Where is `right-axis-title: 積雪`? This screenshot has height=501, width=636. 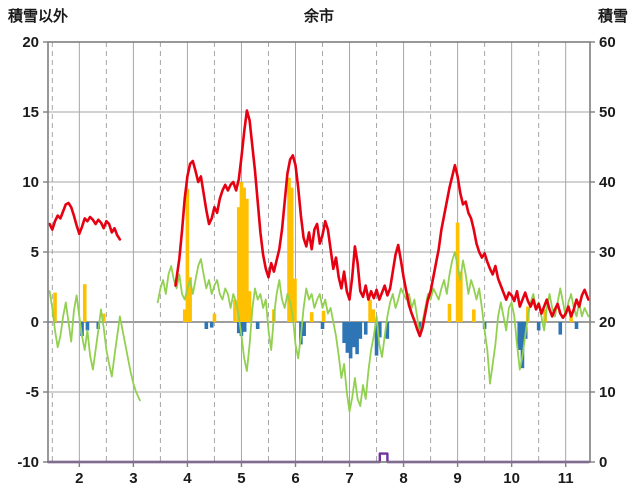 right-axis-title: 積雪 is located at coordinates (612, 16).